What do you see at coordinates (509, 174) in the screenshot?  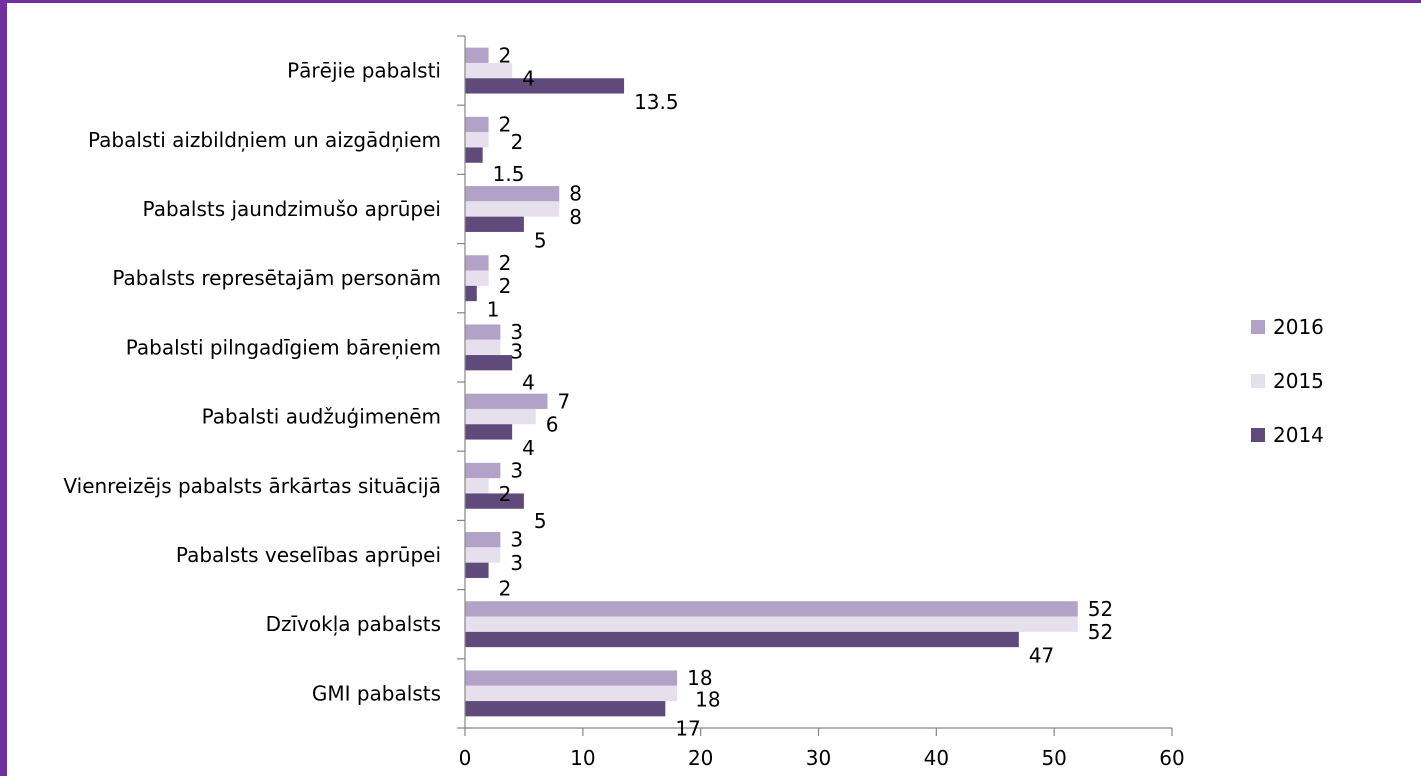 I see `value-label-2014-pabalsti-aizbildniem-un-aizgadniem: 1.5` at bounding box center [509, 174].